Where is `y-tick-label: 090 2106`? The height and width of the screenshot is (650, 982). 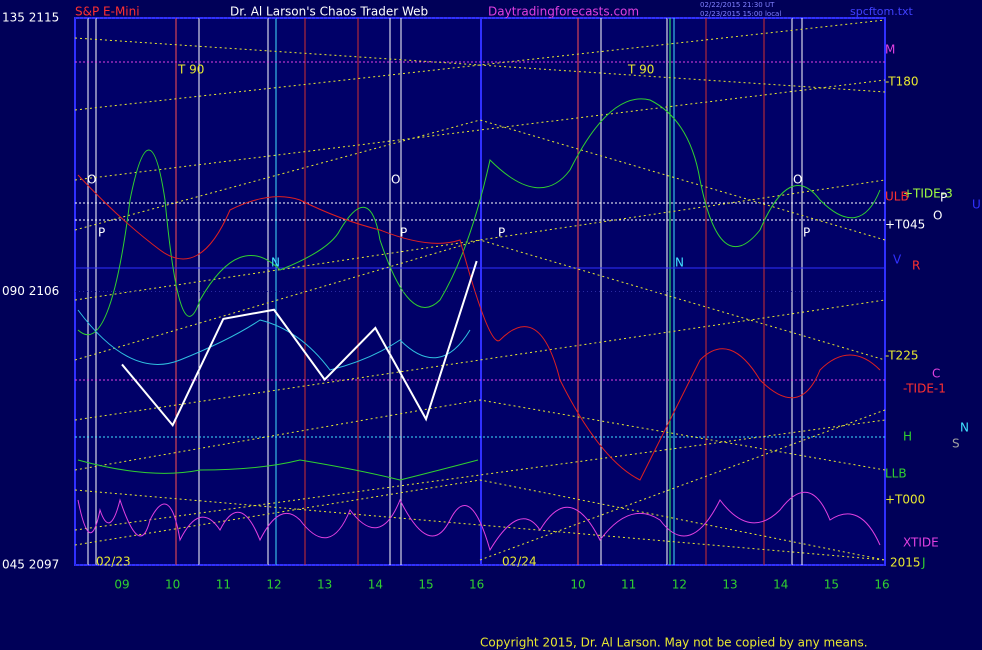
y-tick-label: 090 2106 is located at coordinates (30, 291).